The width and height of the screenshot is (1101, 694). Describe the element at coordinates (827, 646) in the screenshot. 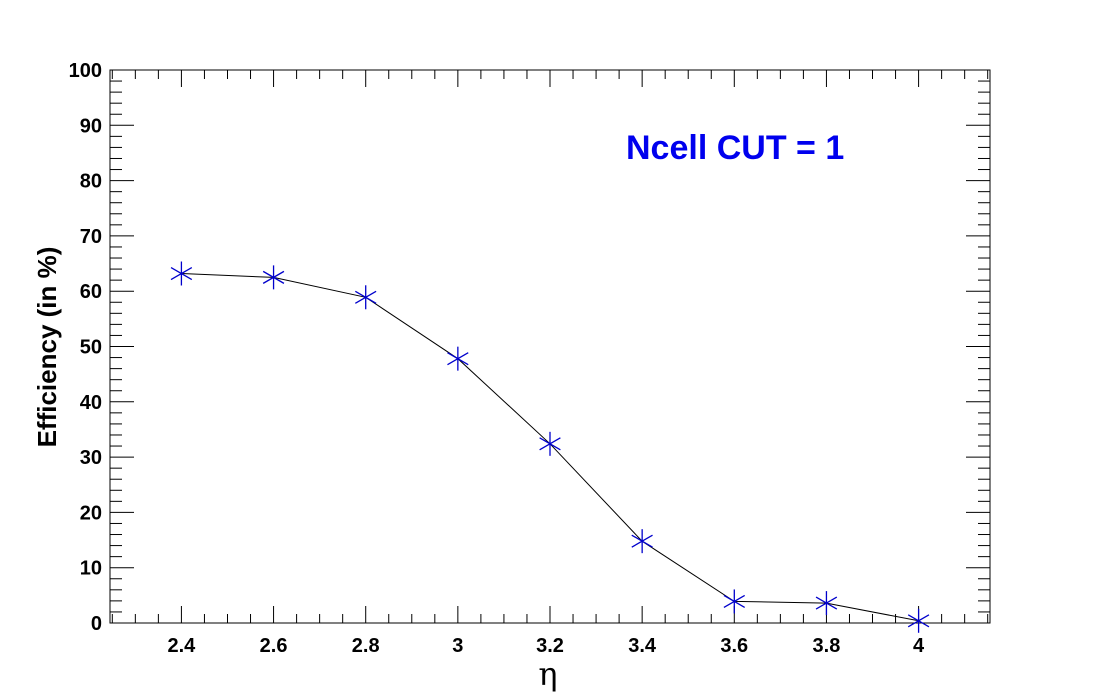

I see `x-tick-label: 3.8` at that location.